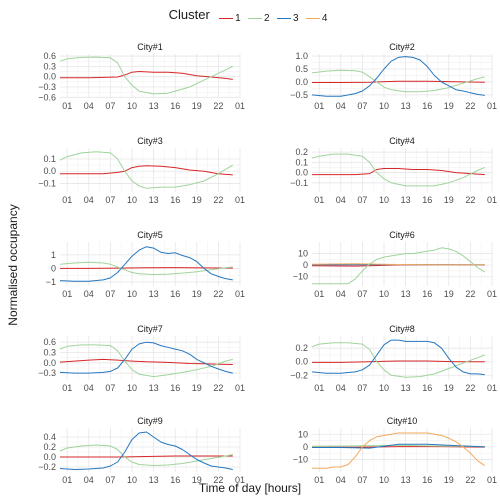 Image resolution: width=500 pixels, height=500 pixels. Describe the element at coordinates (47, 373) in the screenshot. I see `y-tick-label: −0.3` at that location.